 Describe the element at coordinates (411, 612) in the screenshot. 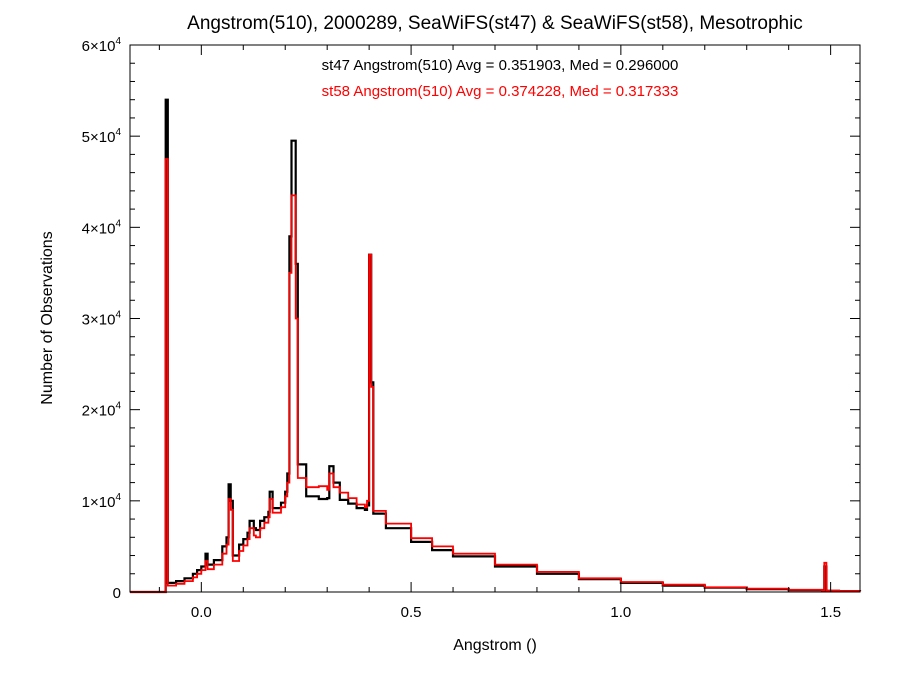

I see `x-tick-label-1: 0.5` at that location.